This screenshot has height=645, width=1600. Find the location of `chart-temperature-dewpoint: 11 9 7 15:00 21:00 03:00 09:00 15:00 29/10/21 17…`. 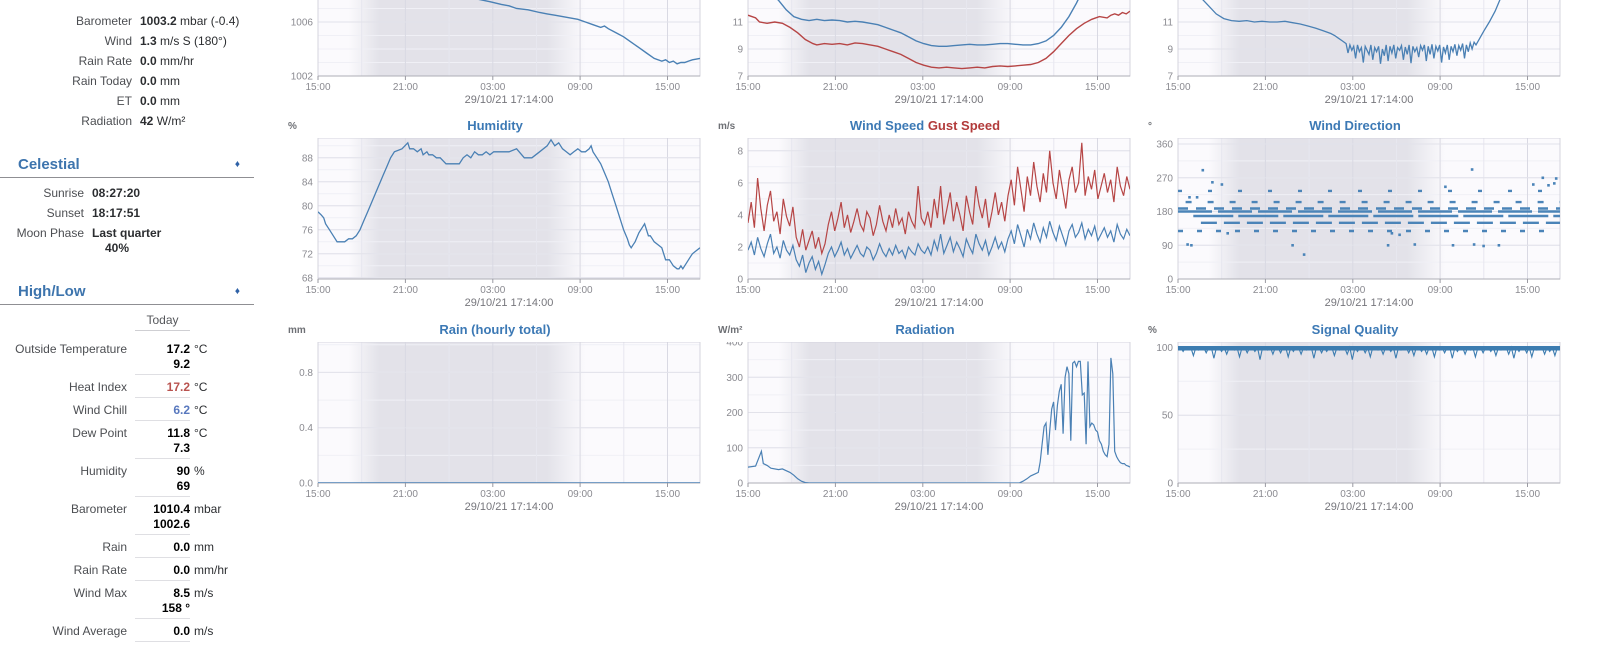

chart-temperature-dewpoint: 11 9 7 15:00 21:00 03:00 09:00 15:00 29/10/21 17… is located at coordinates (925, 53).